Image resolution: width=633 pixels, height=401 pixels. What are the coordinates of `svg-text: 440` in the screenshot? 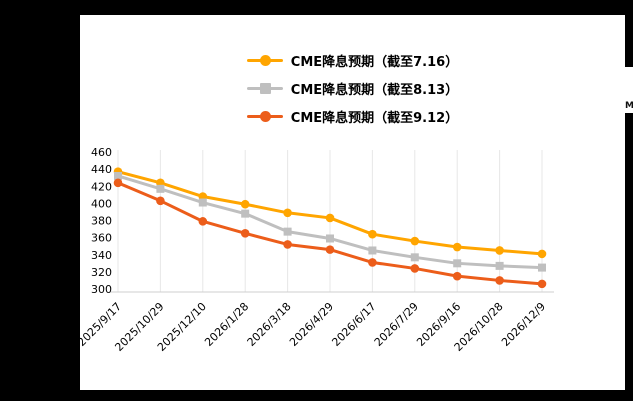 It's located at (101, 169).